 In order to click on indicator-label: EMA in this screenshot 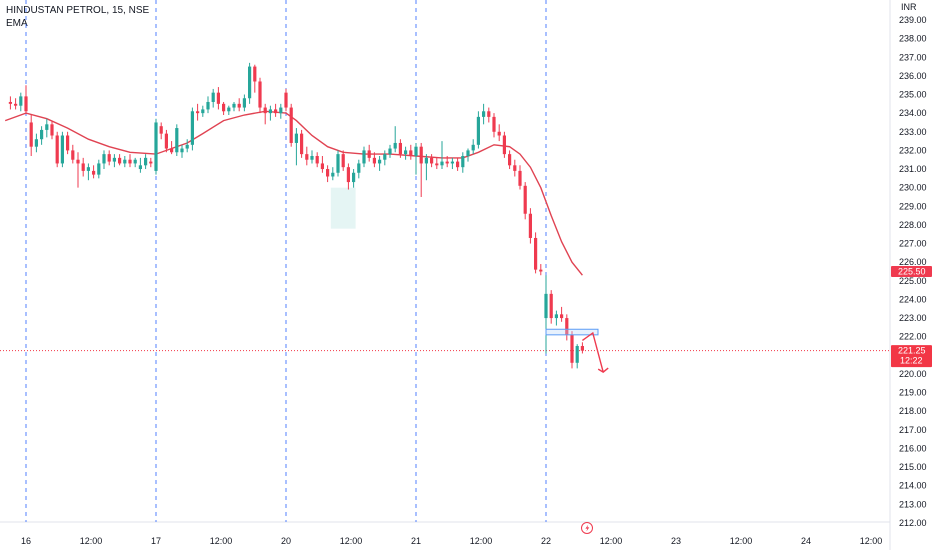, I will do `click(17, 23)`.